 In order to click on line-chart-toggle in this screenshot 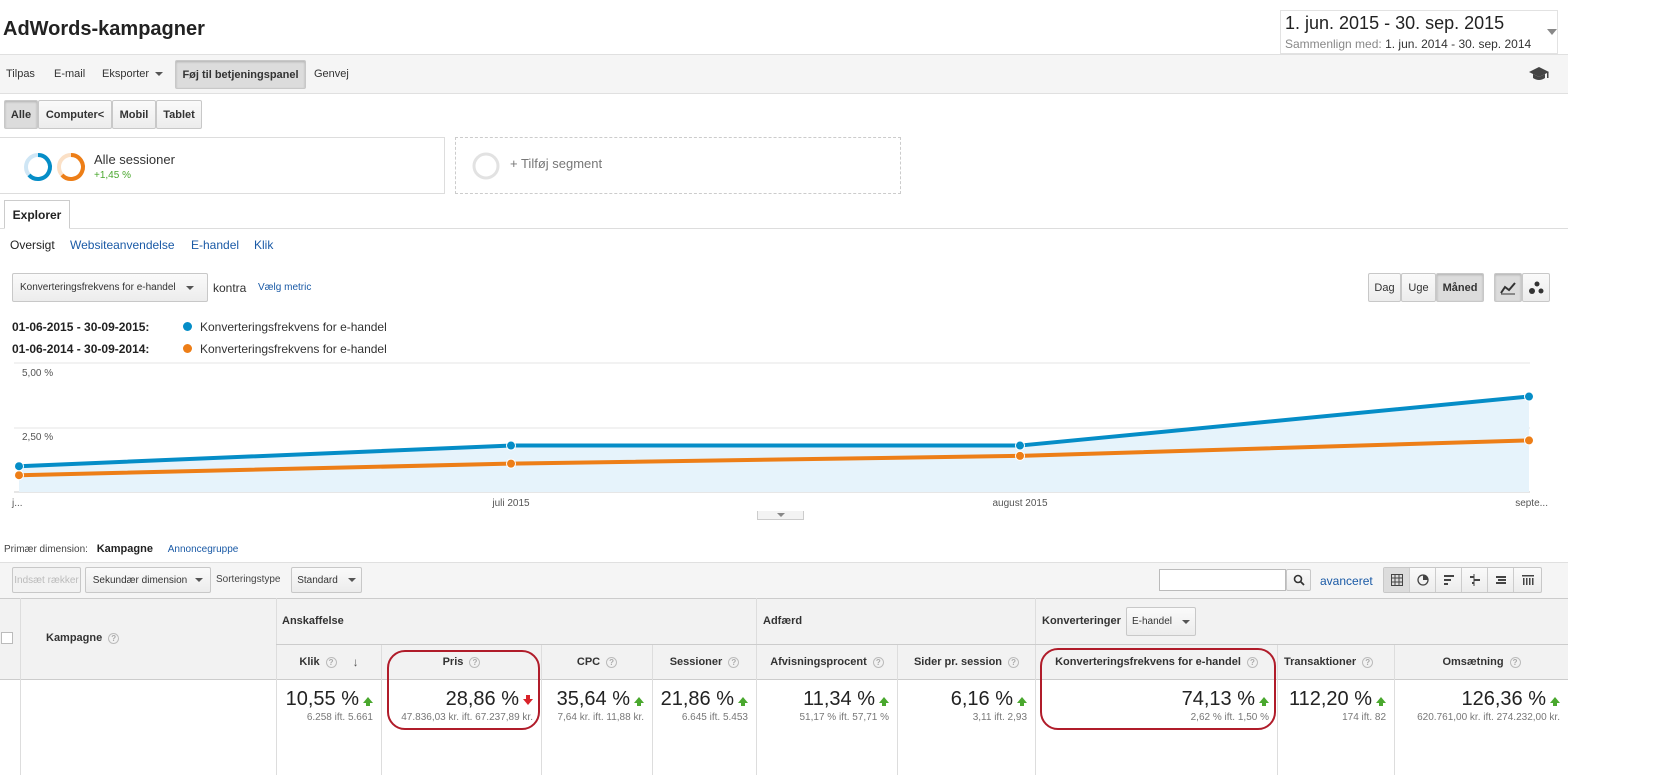, I will do `click(1508, 287)`.